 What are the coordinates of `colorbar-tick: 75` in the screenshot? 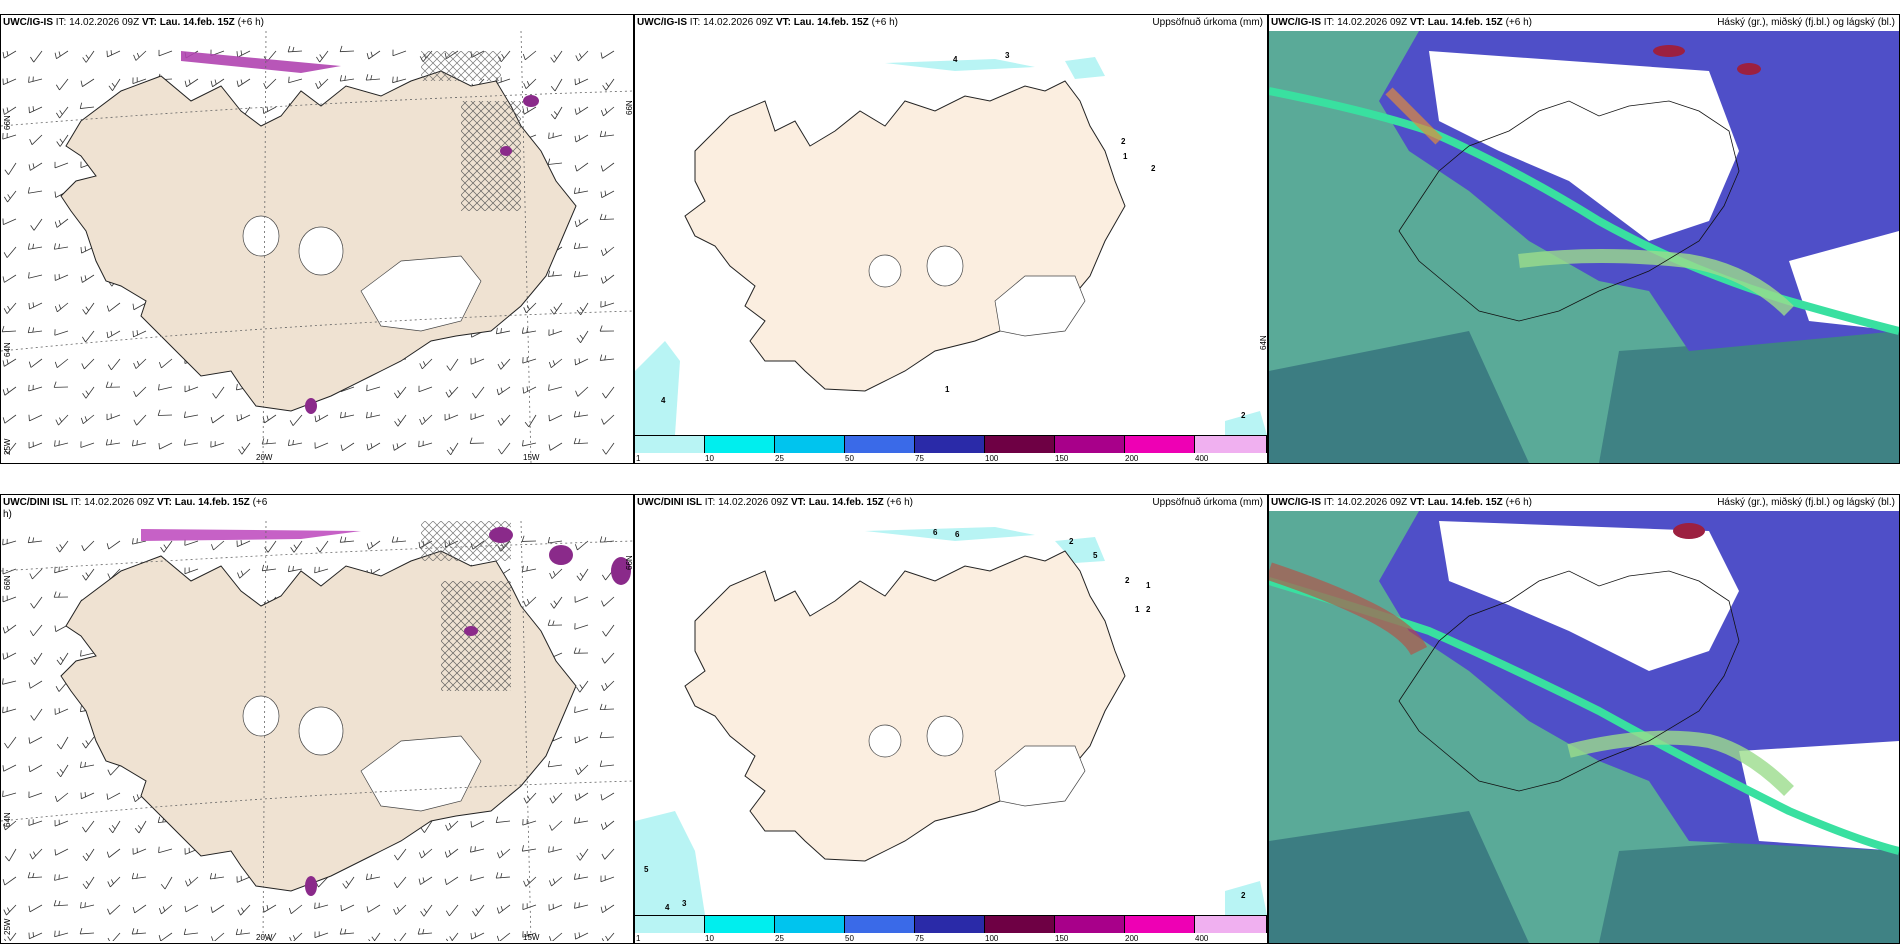 It's located at (919, 938).